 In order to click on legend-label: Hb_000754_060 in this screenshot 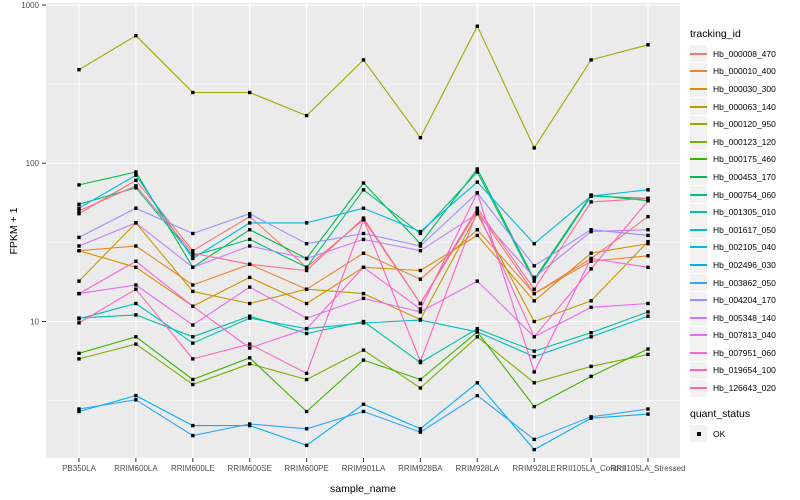, I will do `click(744, 194)`.